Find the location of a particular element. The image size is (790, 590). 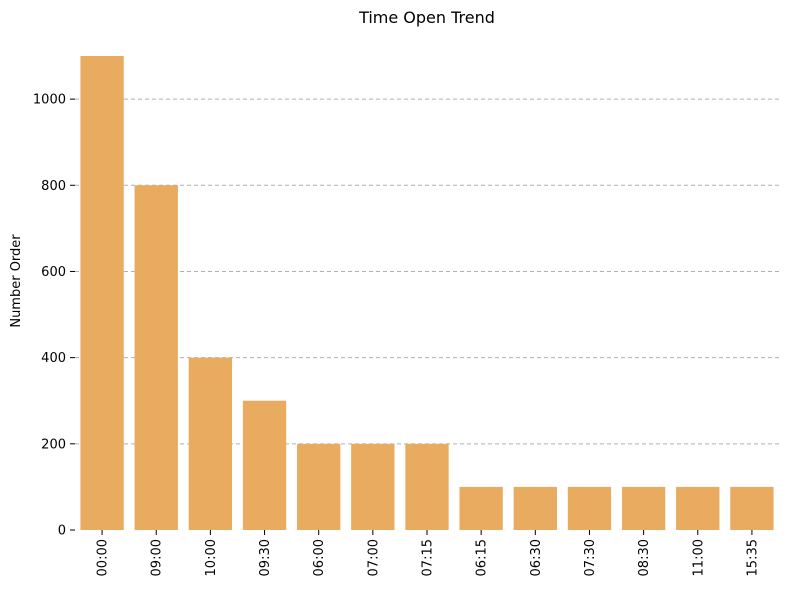

x-tick-label: 07:00 is located at coordinates (373, 557).